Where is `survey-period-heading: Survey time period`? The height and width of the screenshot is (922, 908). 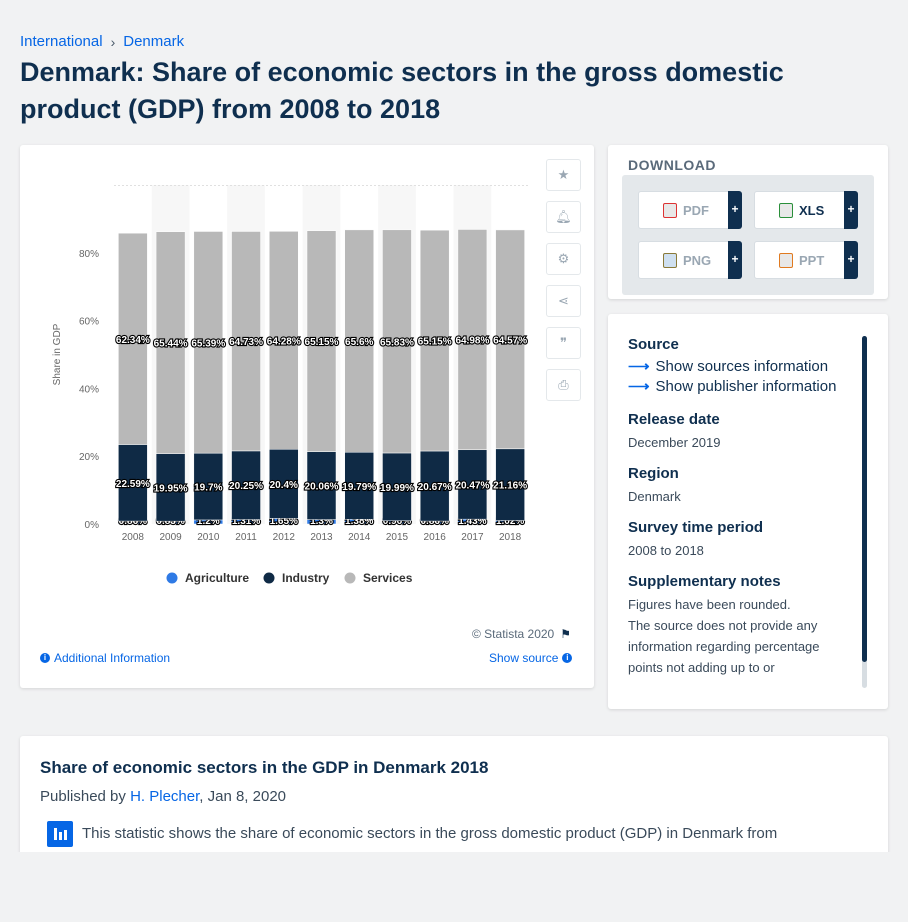 survey-period-heading: Survey time period is located at coordinates (696, 527).